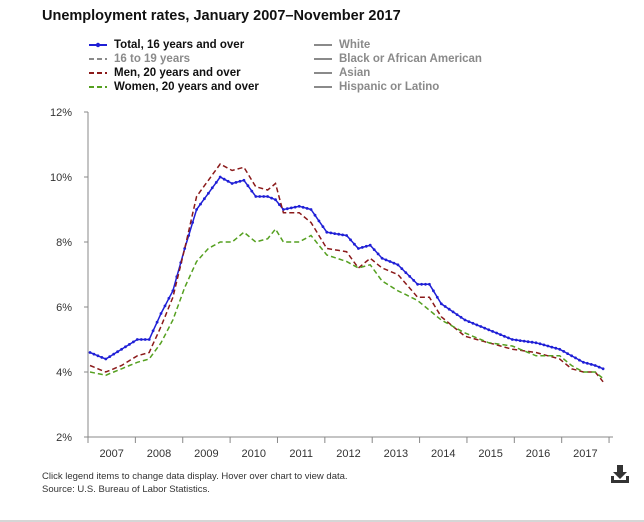 This screenshot has width=644, height=522. What do you see at coordinates (397, 45) in the screenshot?
I see `legend-item-white: White` at bounding box center [397, 45].